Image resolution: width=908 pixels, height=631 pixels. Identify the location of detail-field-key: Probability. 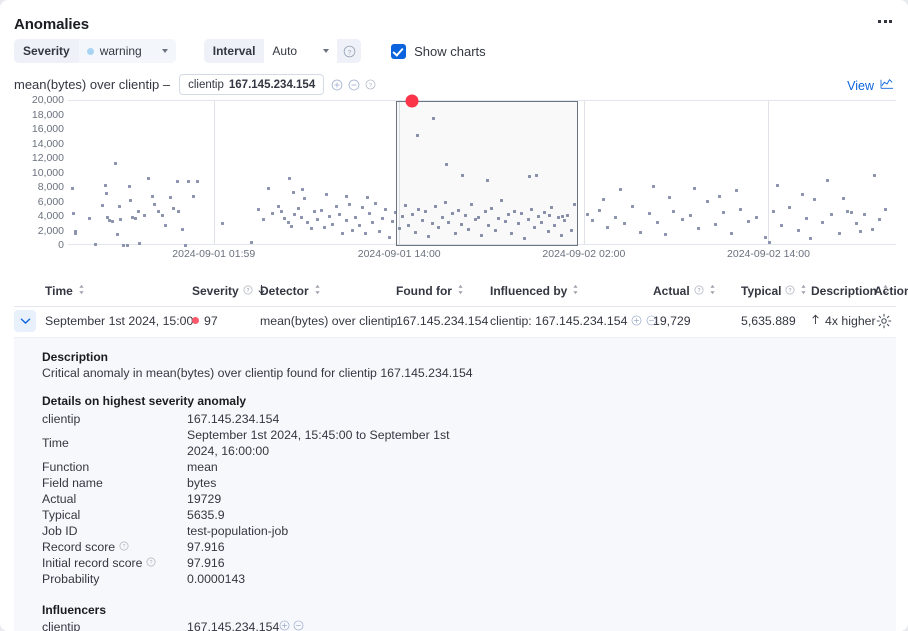
(71, 579).